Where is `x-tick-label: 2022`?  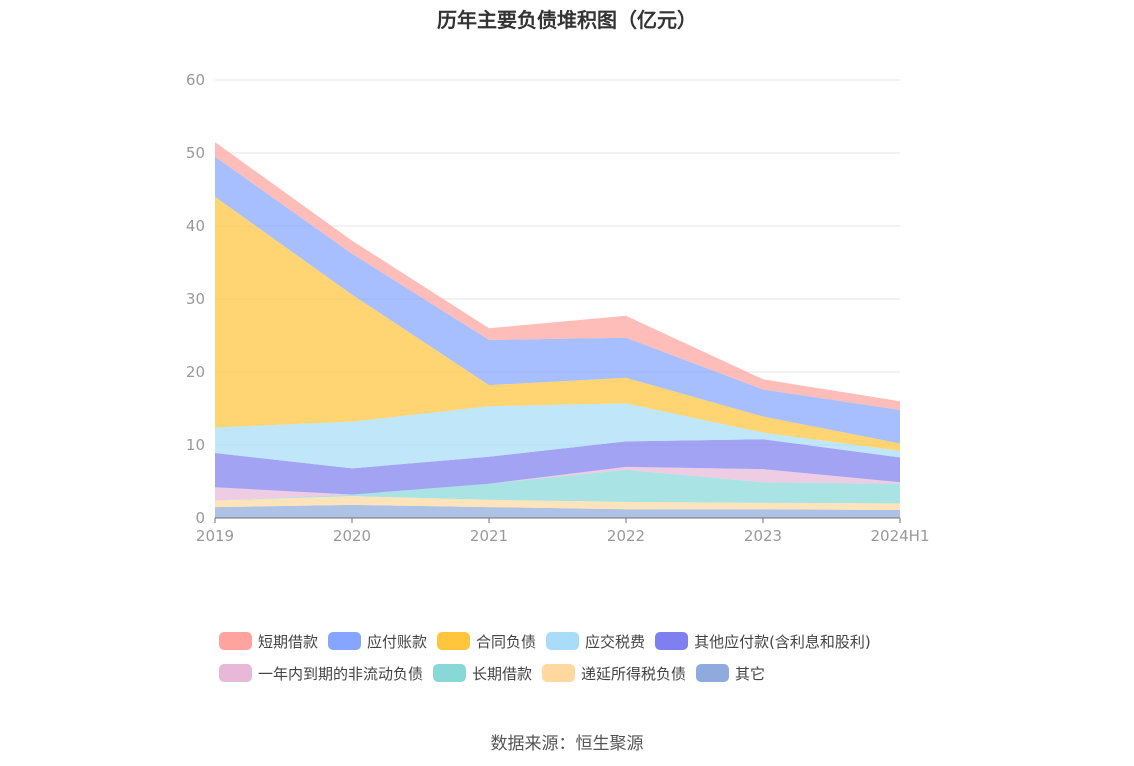 x-tick-label: 2022 is located at coordinates (626, 536).